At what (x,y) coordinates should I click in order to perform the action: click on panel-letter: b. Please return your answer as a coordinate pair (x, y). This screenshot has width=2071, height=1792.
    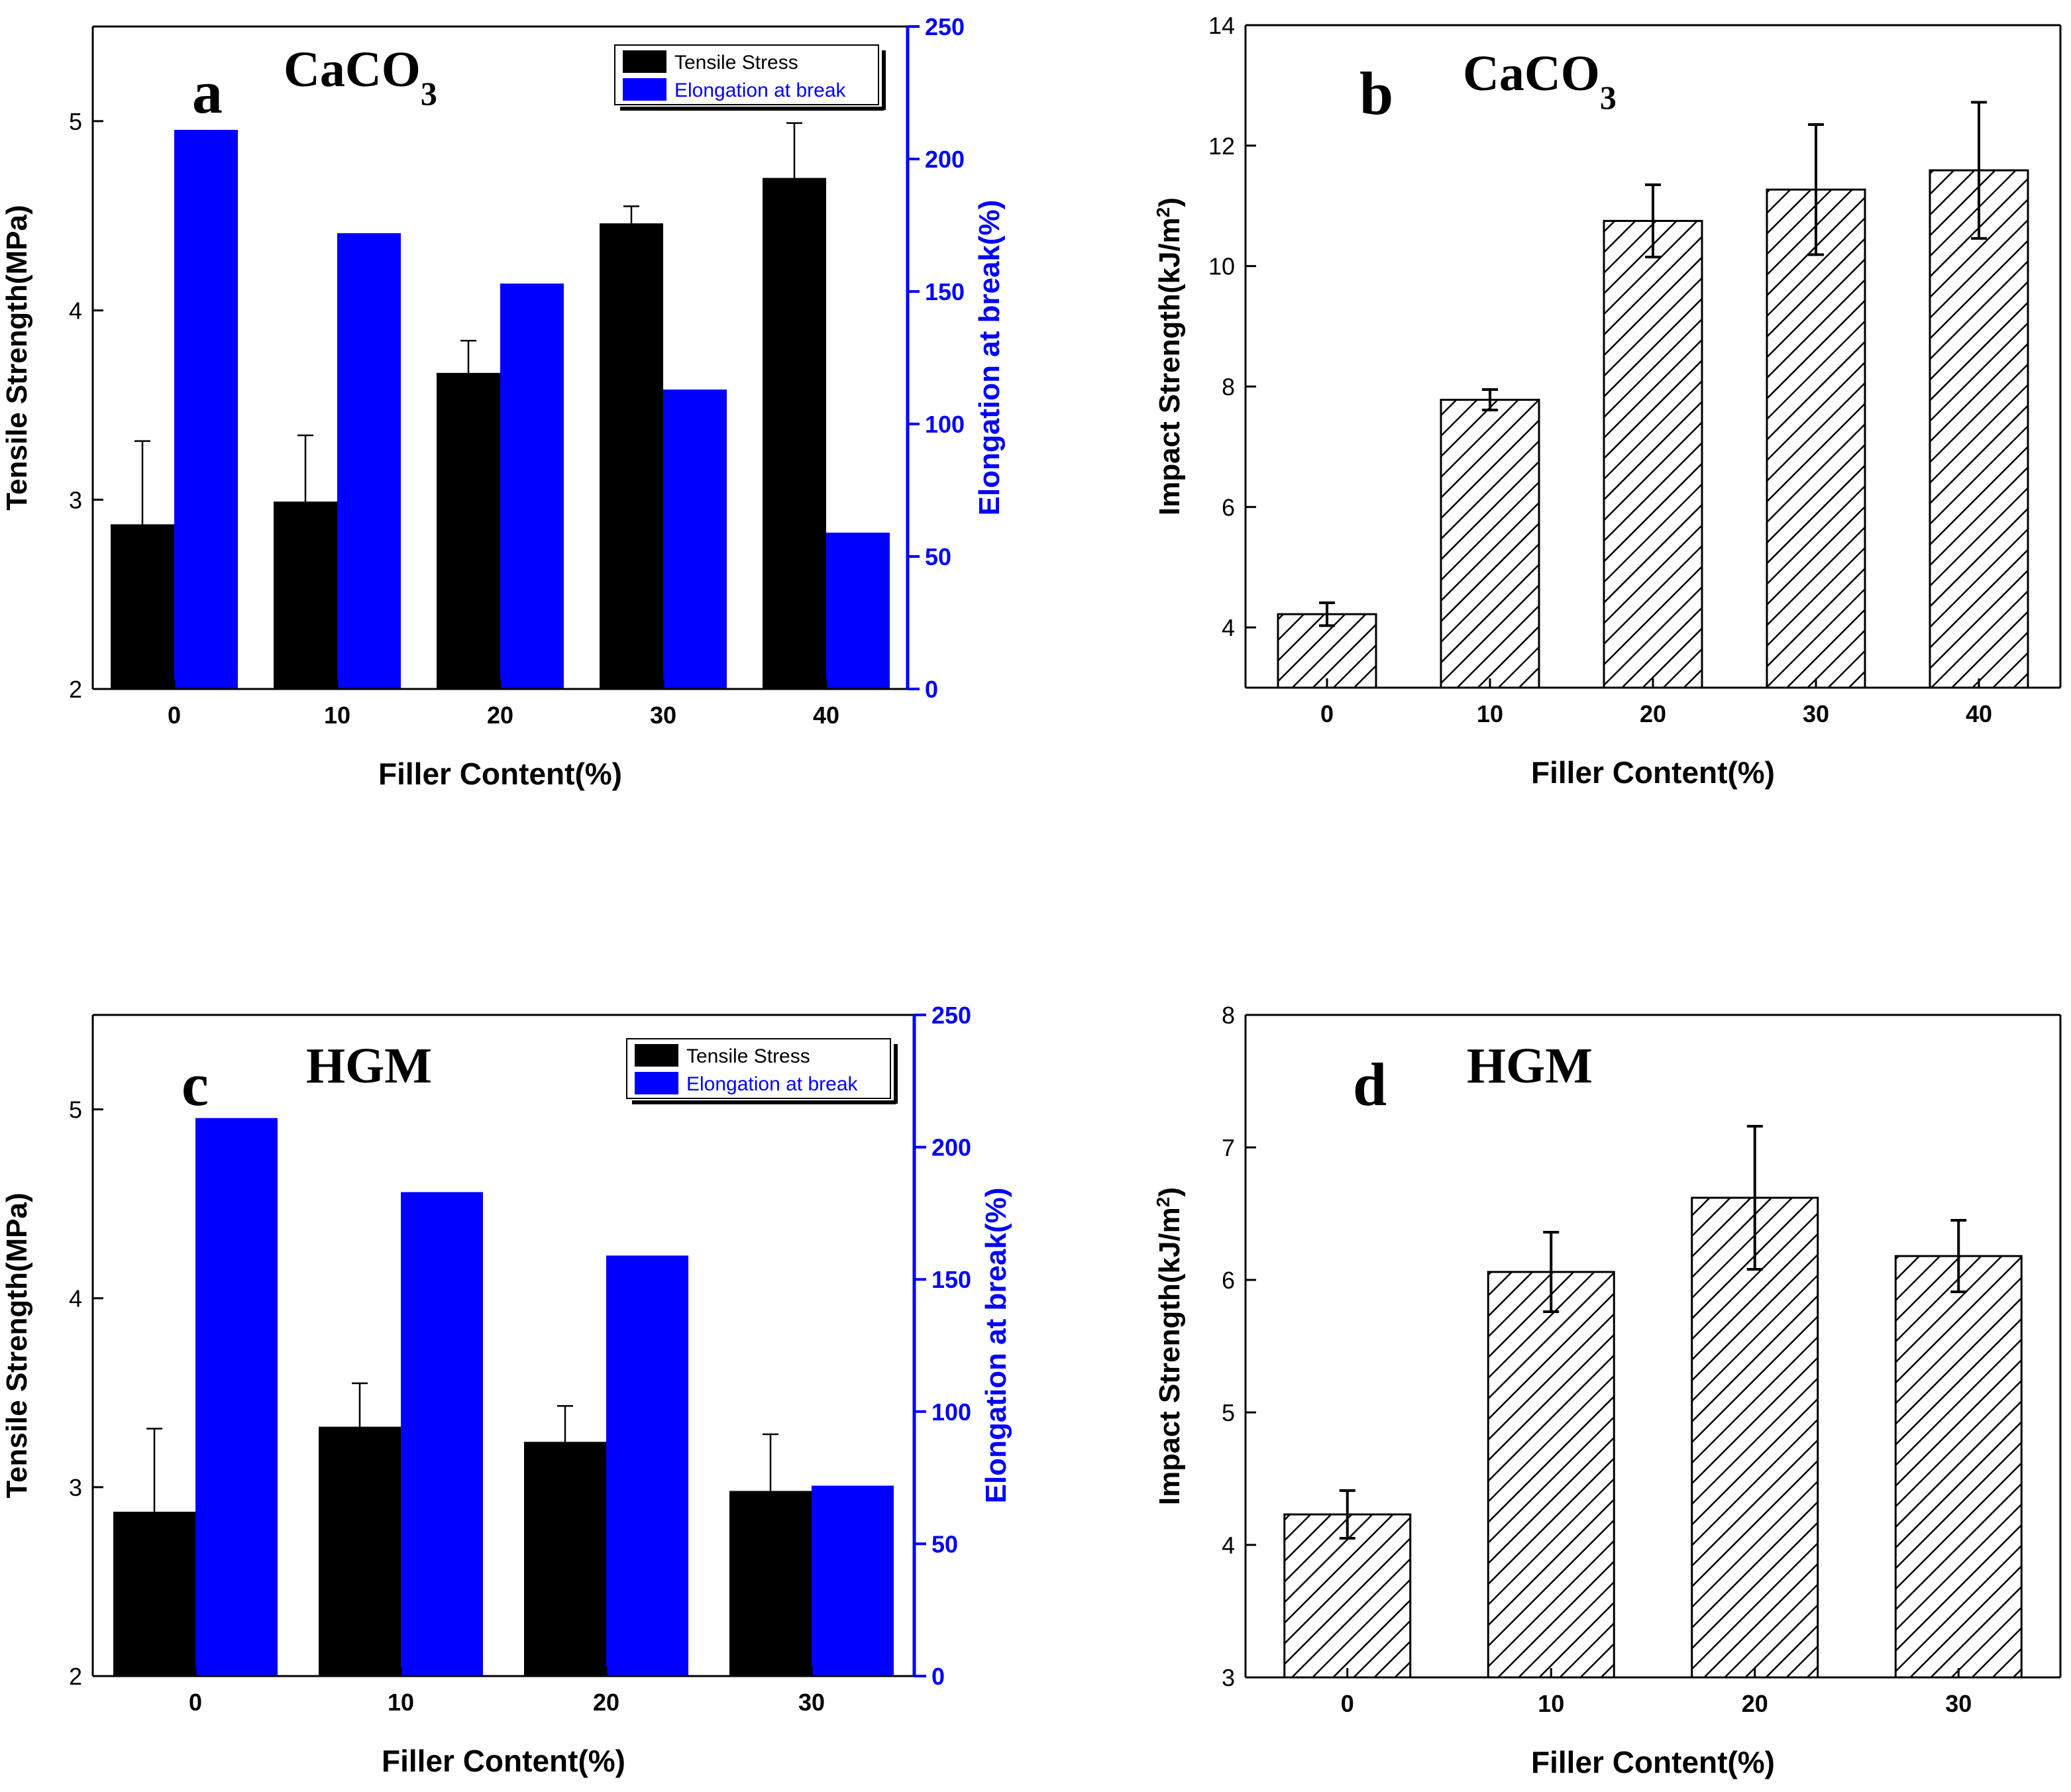
    Looking at the image, I should click on (1376, 93).